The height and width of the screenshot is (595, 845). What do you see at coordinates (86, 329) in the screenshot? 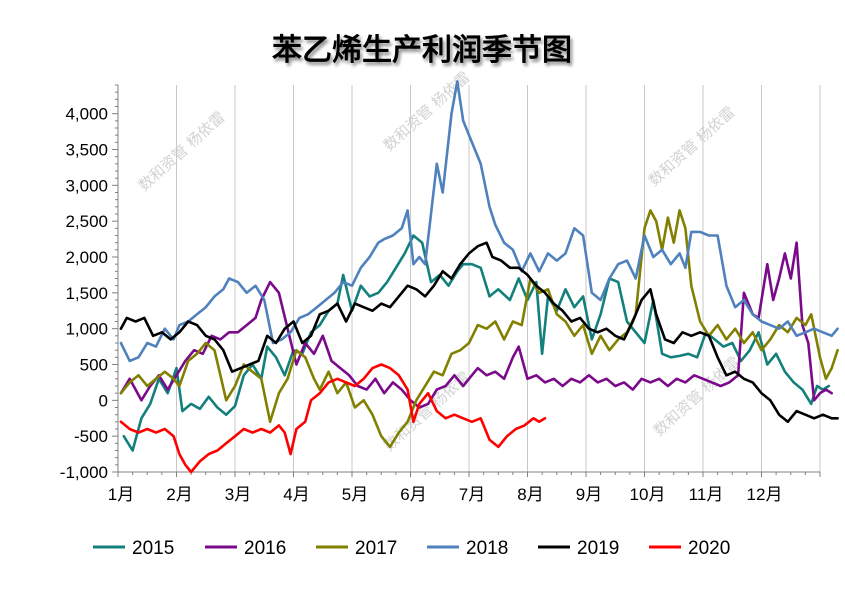
I see `y-tick-label: 1,000` at bounding box center [86, 329].